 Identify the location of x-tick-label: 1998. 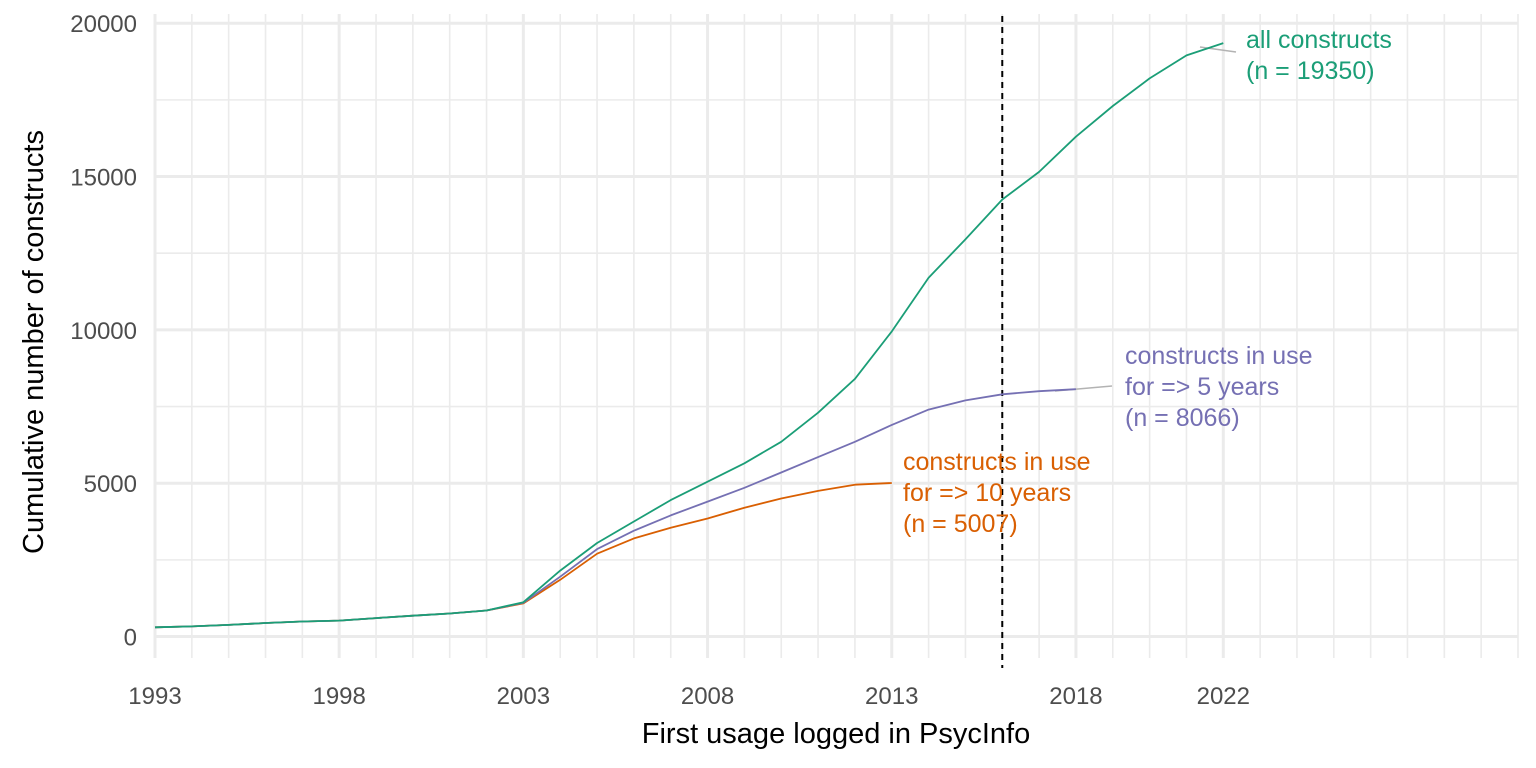
(338, 696).